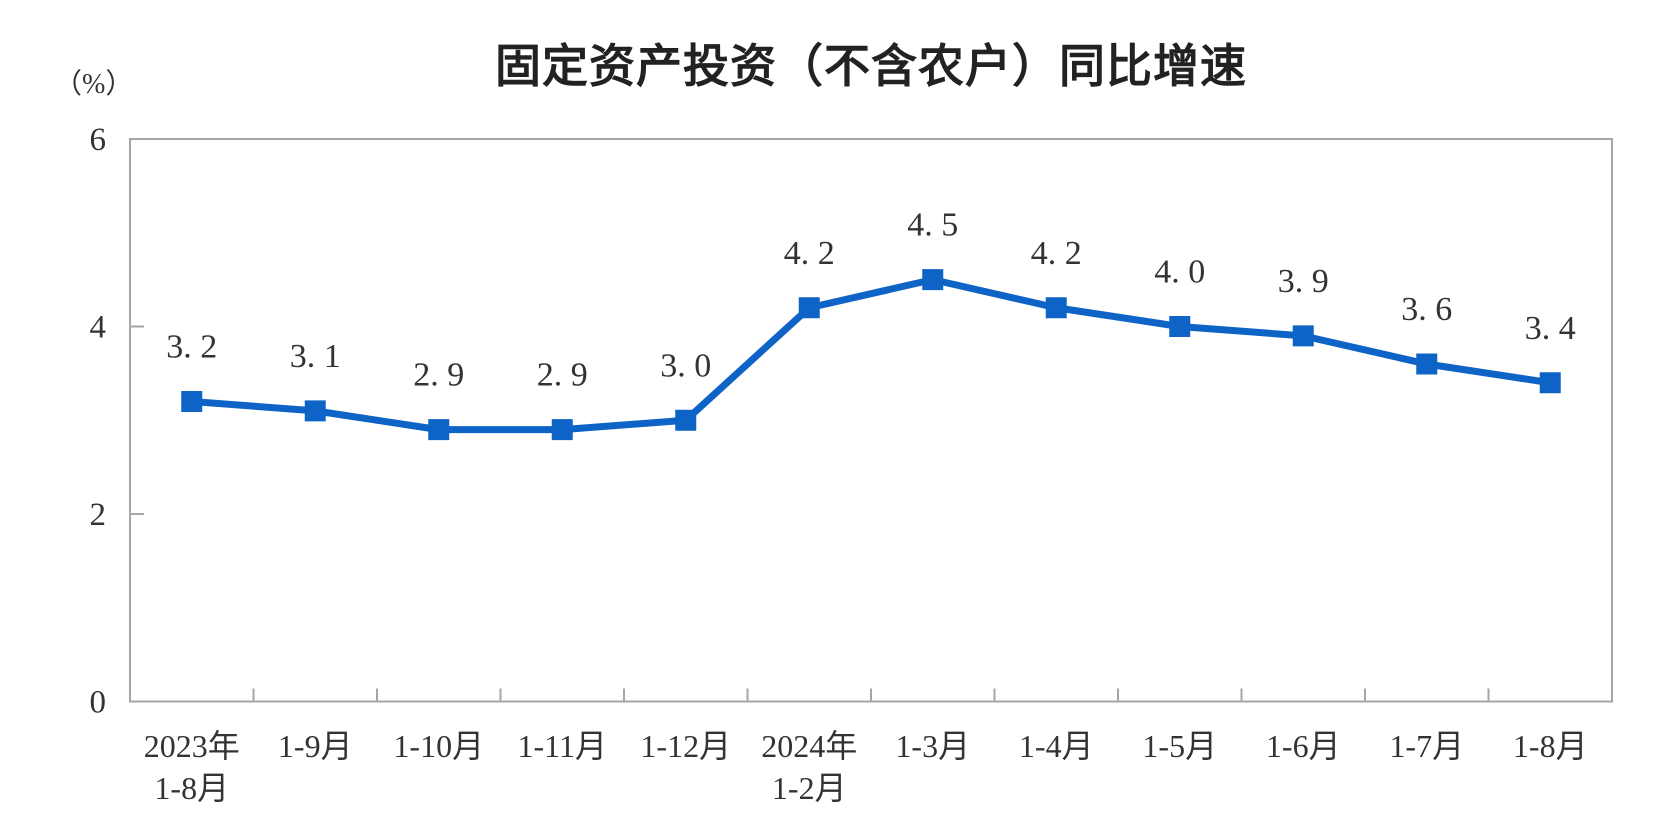 Image resolution: width=1663 pixels, height=834 pixels. Describe the element at coordinates (871, 66) in the screenshot. I see `chart-title: 固定资产投资（不含农户）同比增速` at that location.